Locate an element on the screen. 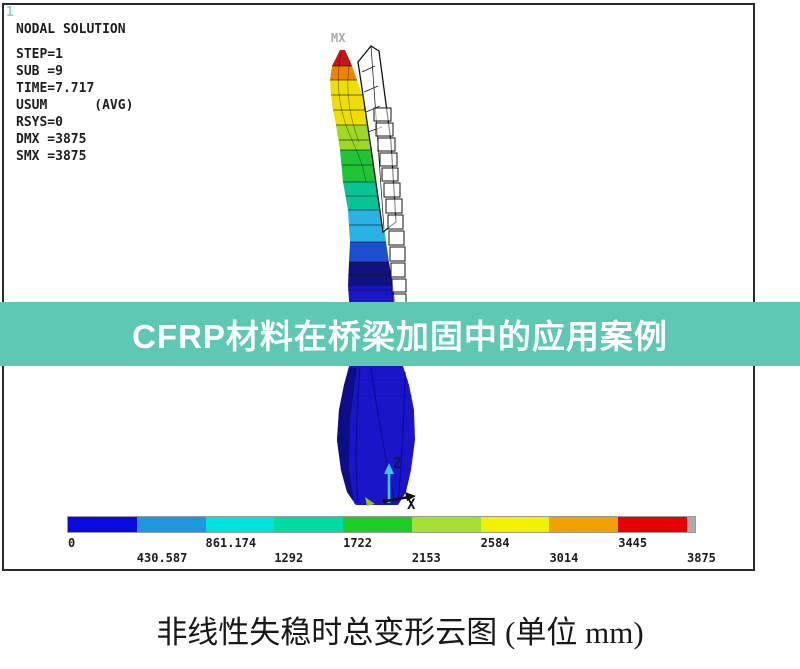 This screenshot has width=800, height=669. colorbar-tick-label: 1722 is located at coordinates (358, 543).